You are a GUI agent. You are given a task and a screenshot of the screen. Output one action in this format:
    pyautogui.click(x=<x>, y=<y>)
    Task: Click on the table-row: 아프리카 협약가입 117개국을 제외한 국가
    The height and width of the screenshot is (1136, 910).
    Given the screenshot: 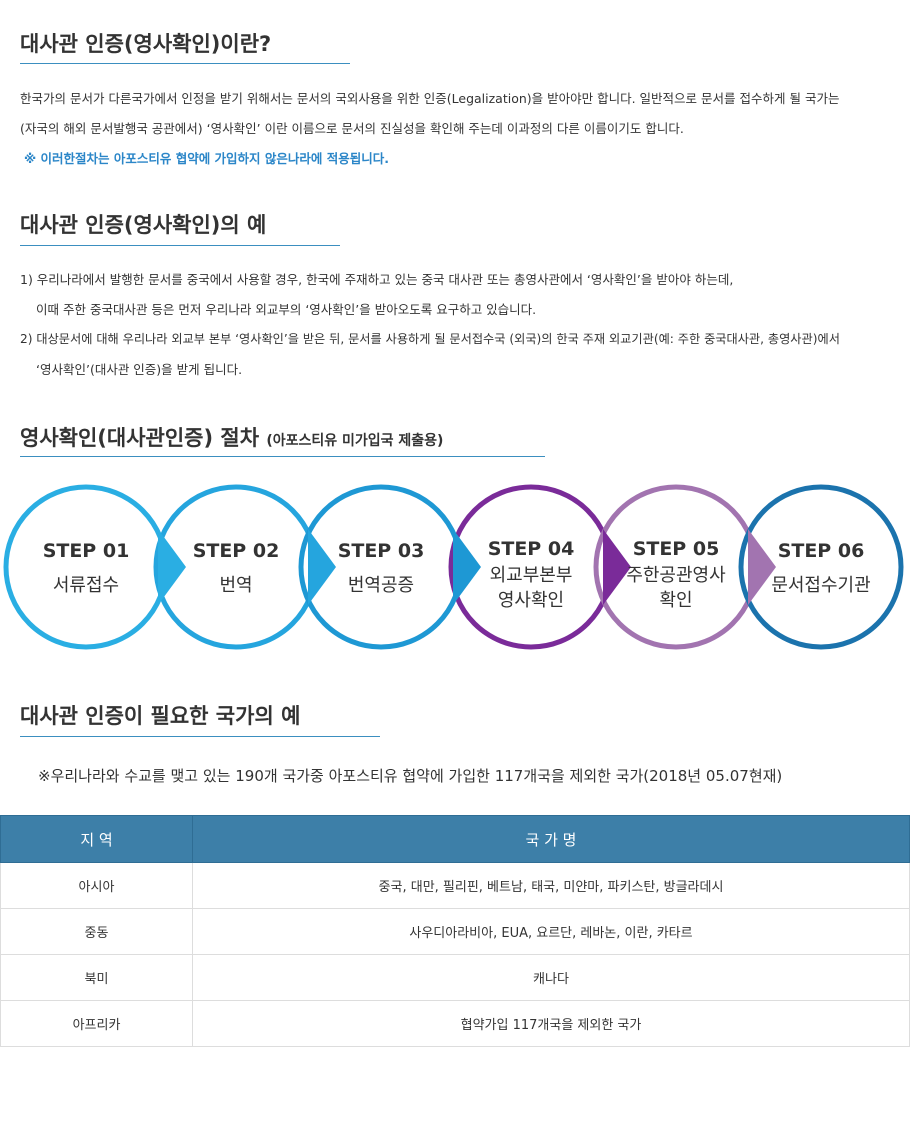 What is the action you would take?
    pyautogui.click(x=455, y=1023)
    